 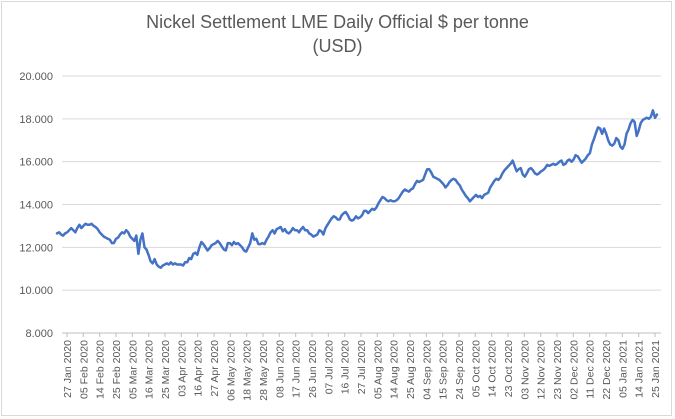 I want to click on y-tick-label: 10.000, so click(x=36, y=291).